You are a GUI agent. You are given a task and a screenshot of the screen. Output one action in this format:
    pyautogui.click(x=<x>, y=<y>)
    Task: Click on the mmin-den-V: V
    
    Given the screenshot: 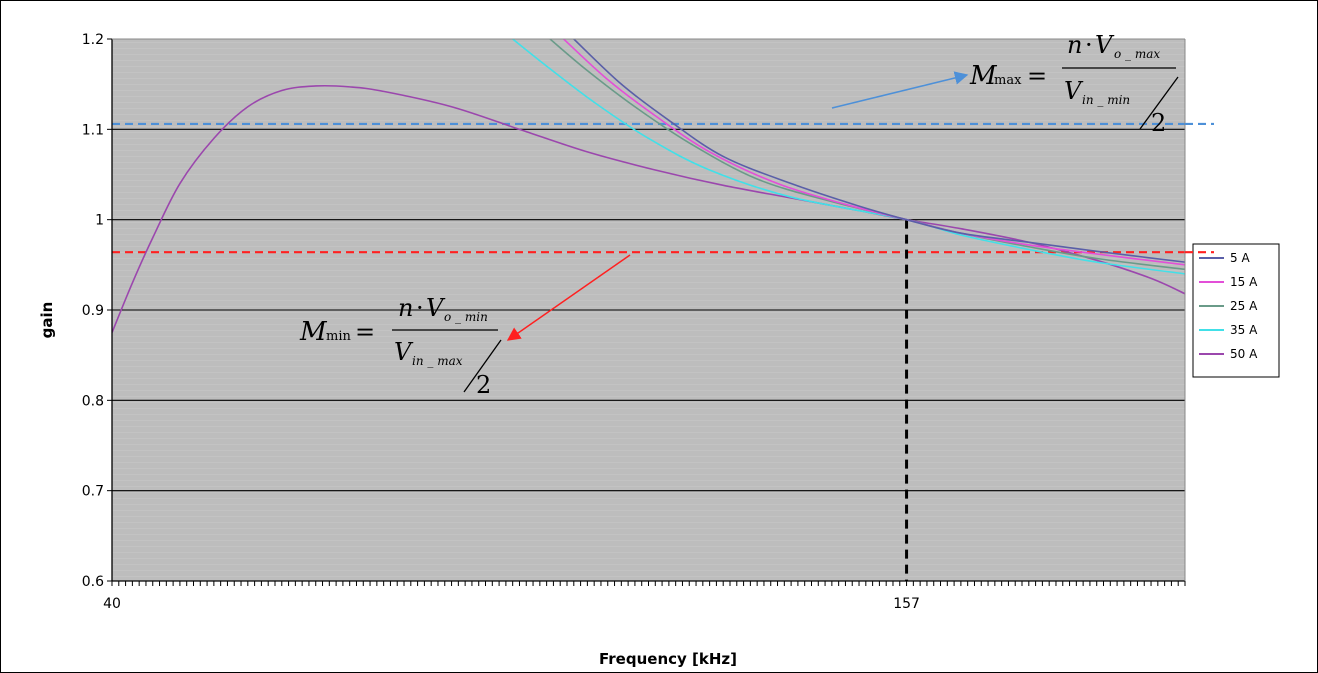 What is the action you would take?
    pyautogui.click(x=404, y=352)
    